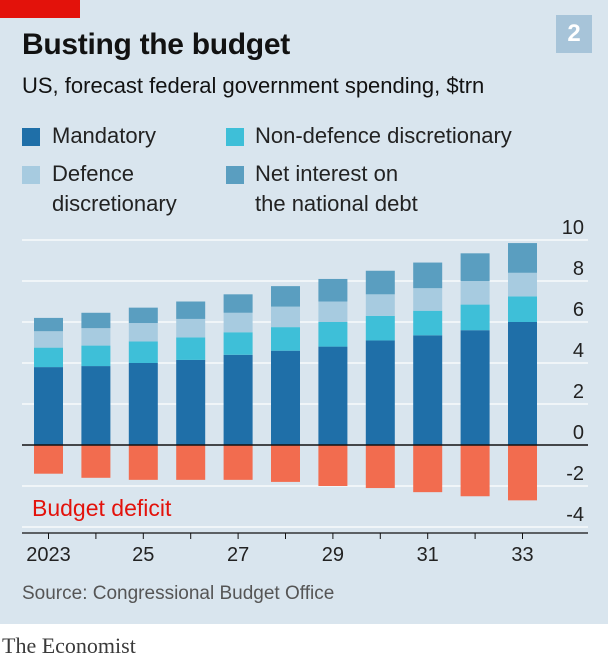 The height and width of the screenshot is (662, 608). I want to click on legend-swatch-net-interest, so click(235, 175).